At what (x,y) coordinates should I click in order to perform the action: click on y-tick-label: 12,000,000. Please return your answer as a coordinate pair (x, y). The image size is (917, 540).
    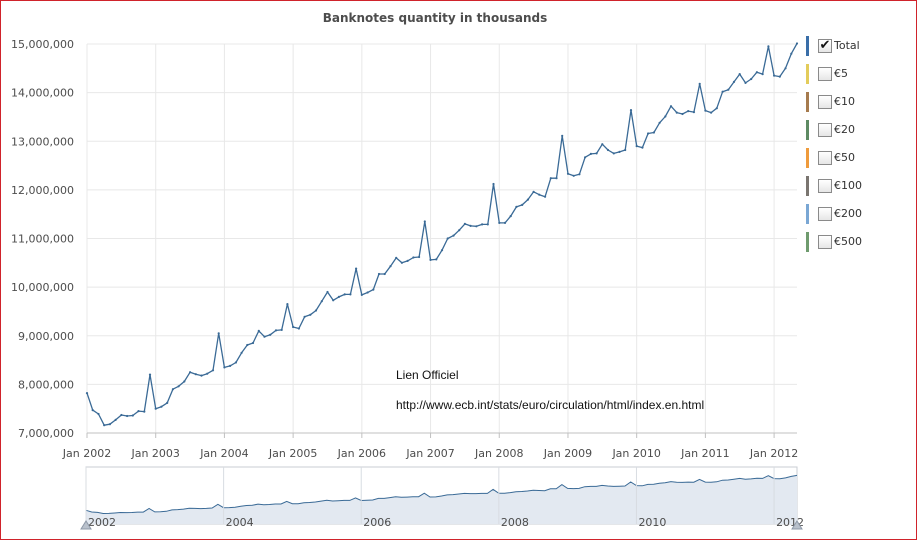
    Looking at the image, I should click on (42, 190).